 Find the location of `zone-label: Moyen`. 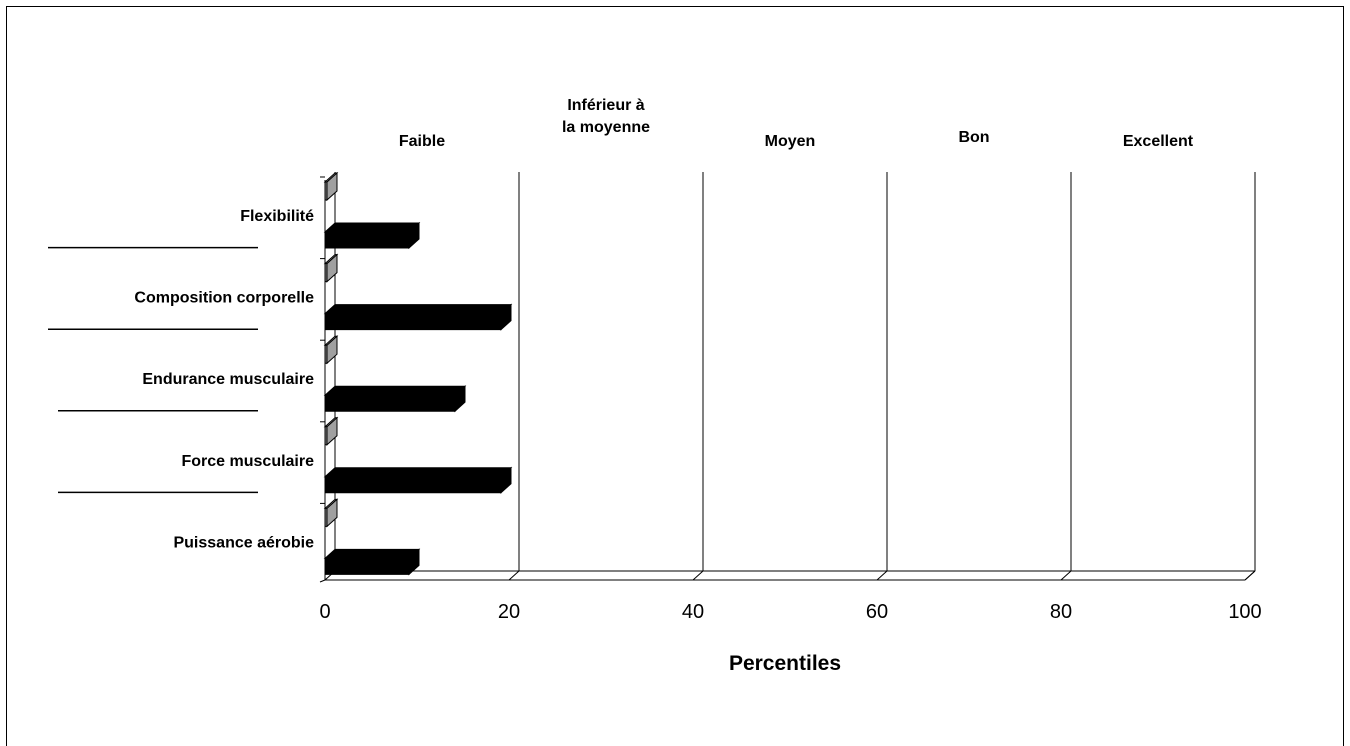

zone-label: Moyen is located at coordinates (790, 141).